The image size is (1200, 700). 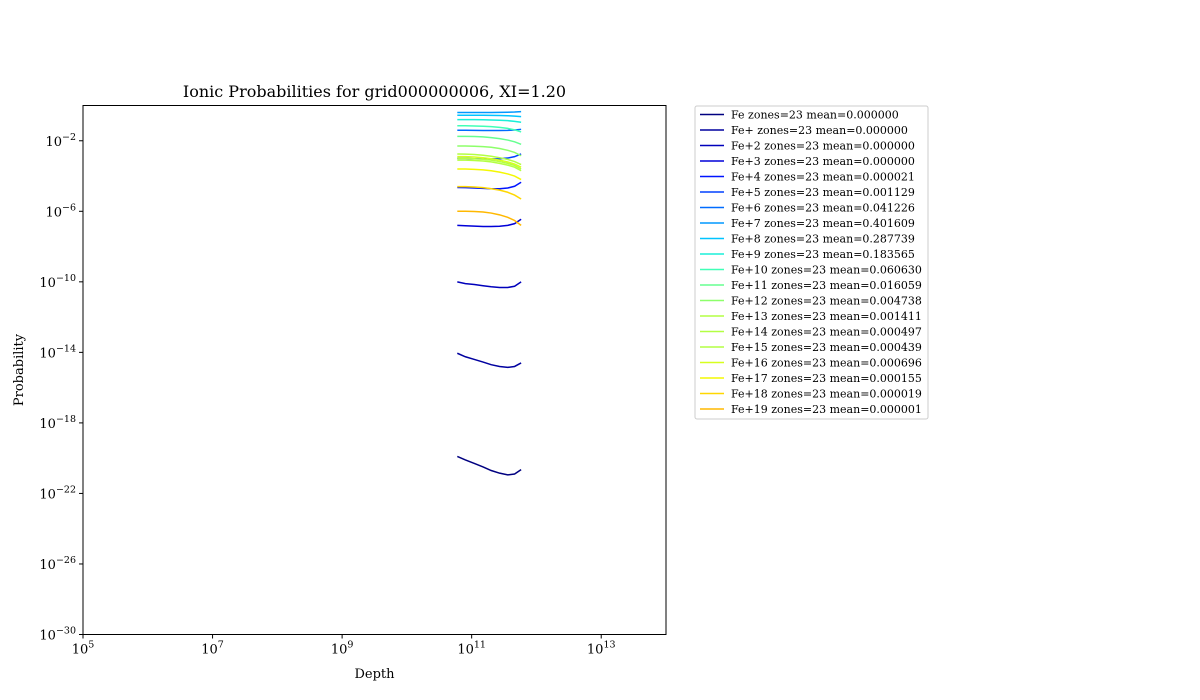 I want to click on legend-entry: Fe+7 zones=23 mean=0.401609, so click(x=823, y=223).